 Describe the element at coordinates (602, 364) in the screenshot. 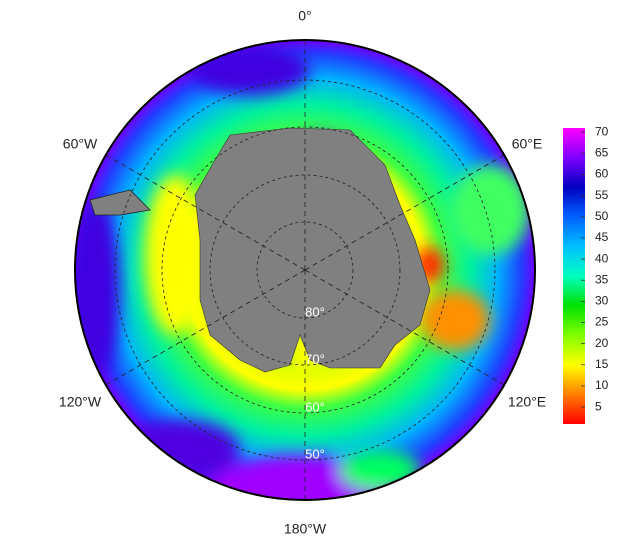

I see `colorbar-tick-label: 15` at that location.